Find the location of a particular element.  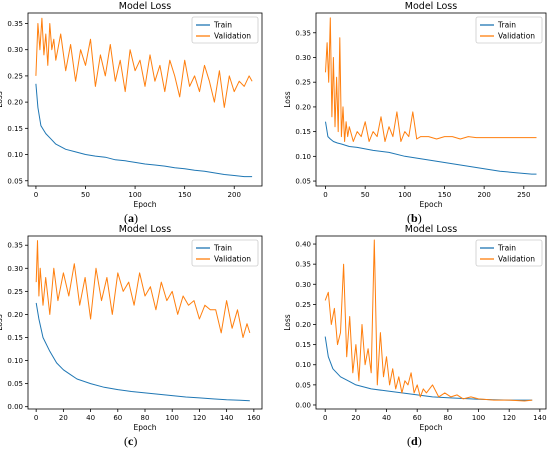

x-tick-label: 160 is located at coordinates (253, 418).